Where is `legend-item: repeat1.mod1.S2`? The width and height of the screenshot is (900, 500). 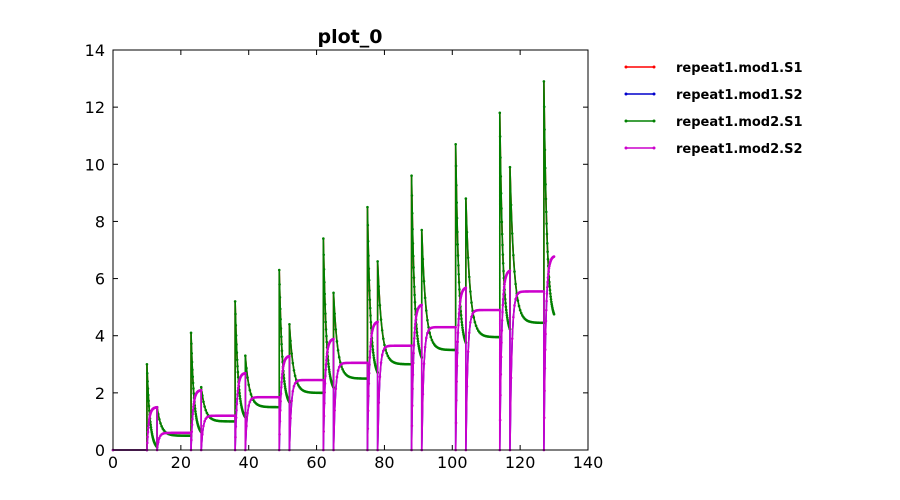
legend-item: repeat1.mod1.S2 is located at coordinates (713, 95).